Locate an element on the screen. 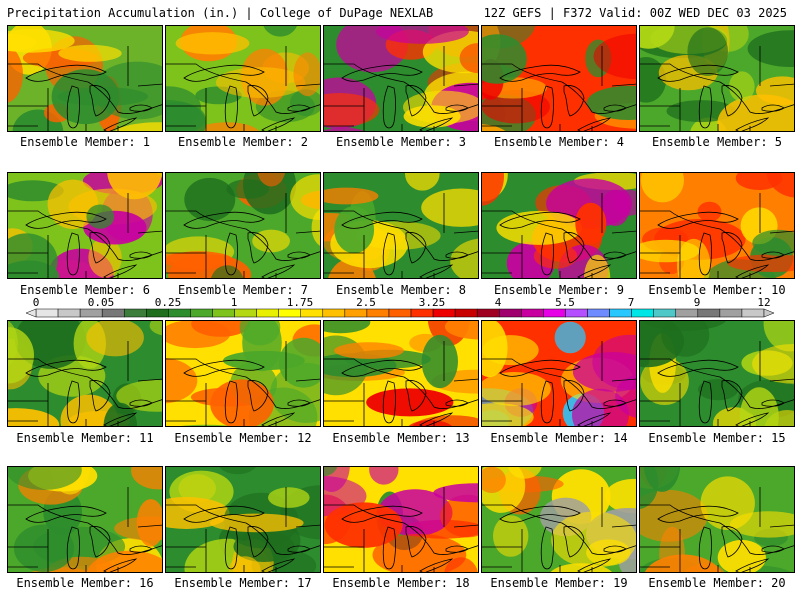 Image resolution: width=800 pixels, height=600 pixels. ensemble-member-label: Ensemble Member: 11 is located at coordinates (85, 438).